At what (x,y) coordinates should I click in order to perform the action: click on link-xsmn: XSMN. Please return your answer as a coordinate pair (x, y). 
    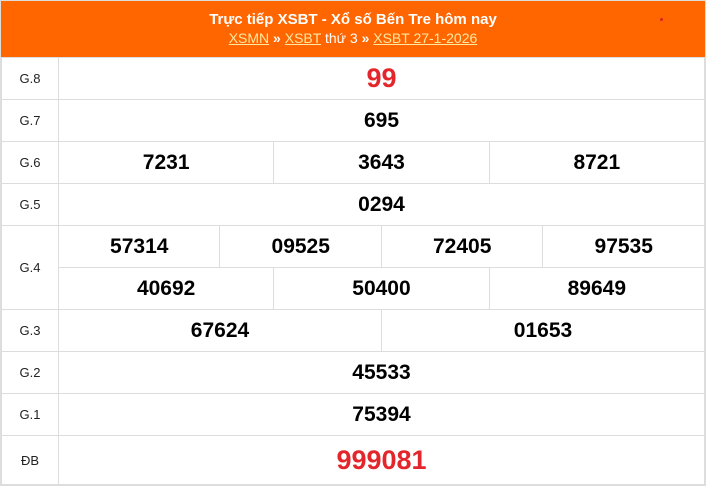
    Looking at the image, I should click on (249, 38).